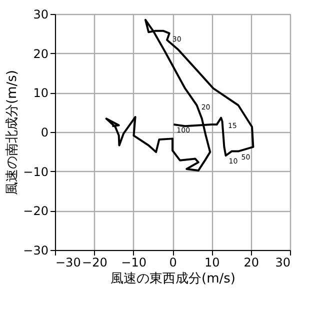 The image size is (332, 319). Describe the element at coordinates (40, 15) in the screenshot. I see `y-tick-label: 30` at that location.